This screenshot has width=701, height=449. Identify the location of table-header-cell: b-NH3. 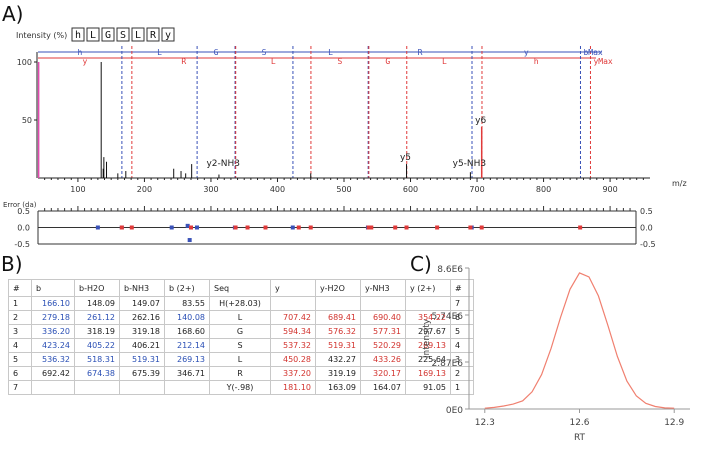
(142, 288).